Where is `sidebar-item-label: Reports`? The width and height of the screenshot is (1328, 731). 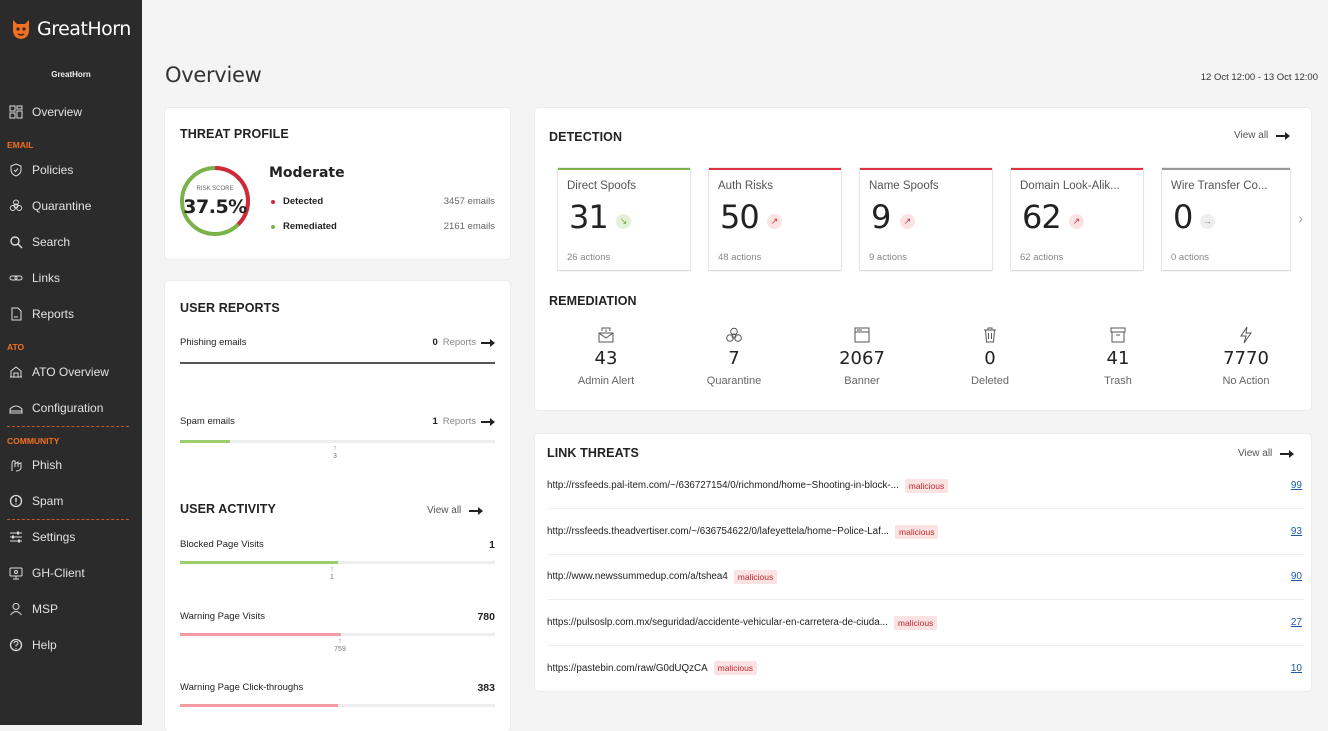
sidebar-item-label: Reports is located at coordinates (53, 314).